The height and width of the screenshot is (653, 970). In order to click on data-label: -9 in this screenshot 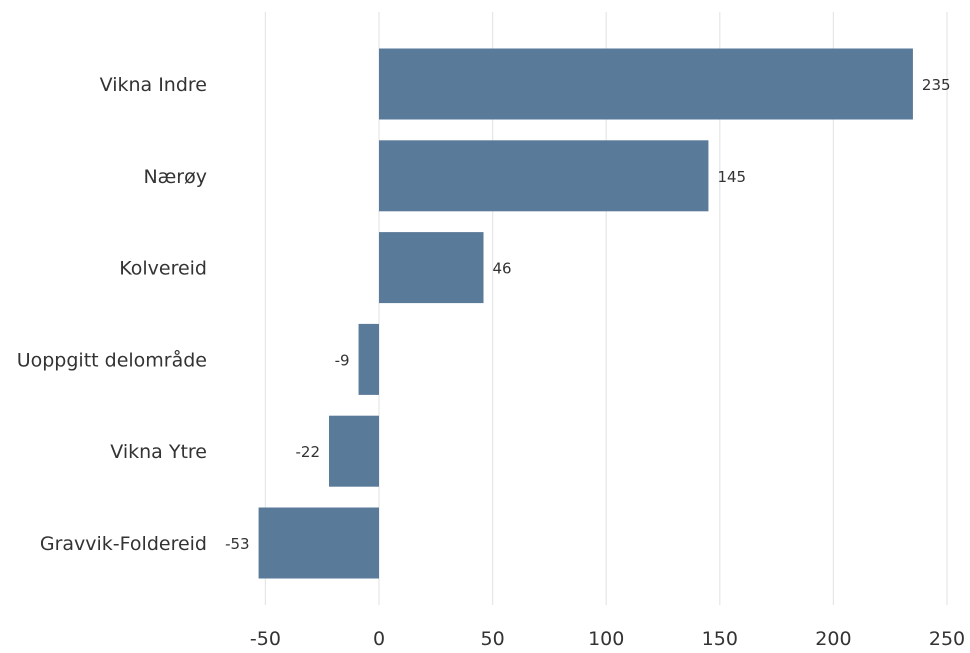, I will do `click(342, 360)`.